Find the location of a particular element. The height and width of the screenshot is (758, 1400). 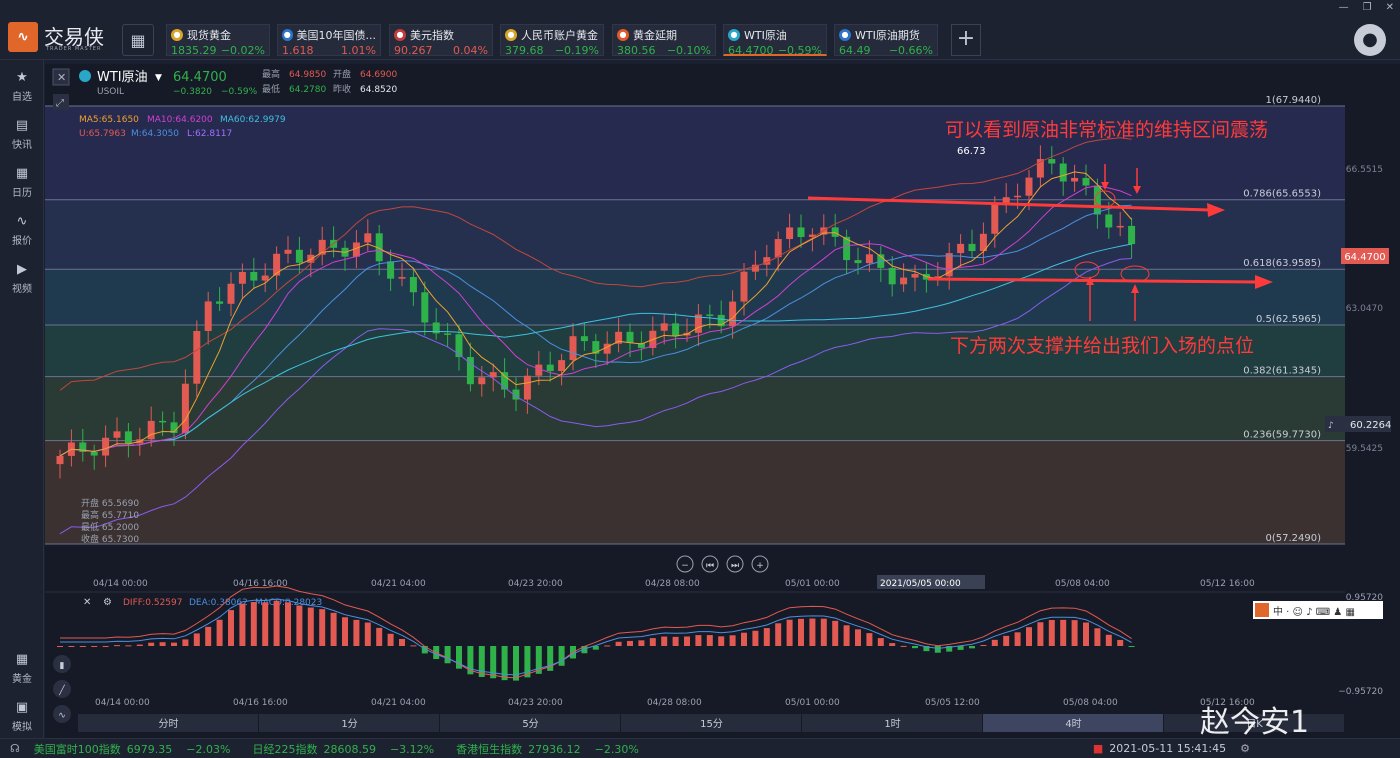

ime-toolbar is located at coordinates (1318, 610).